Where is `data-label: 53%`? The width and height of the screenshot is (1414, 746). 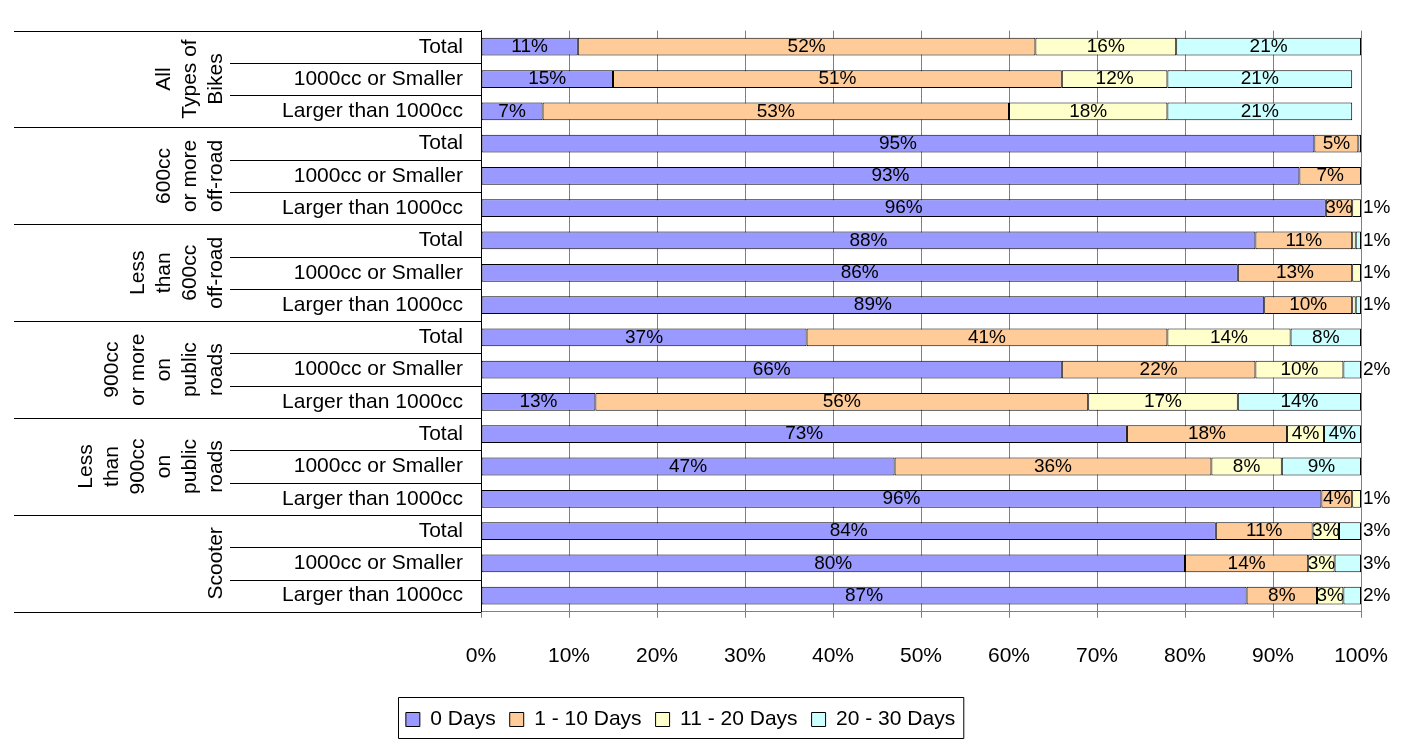 data-label: 53% is located at coordinates (775, 110).